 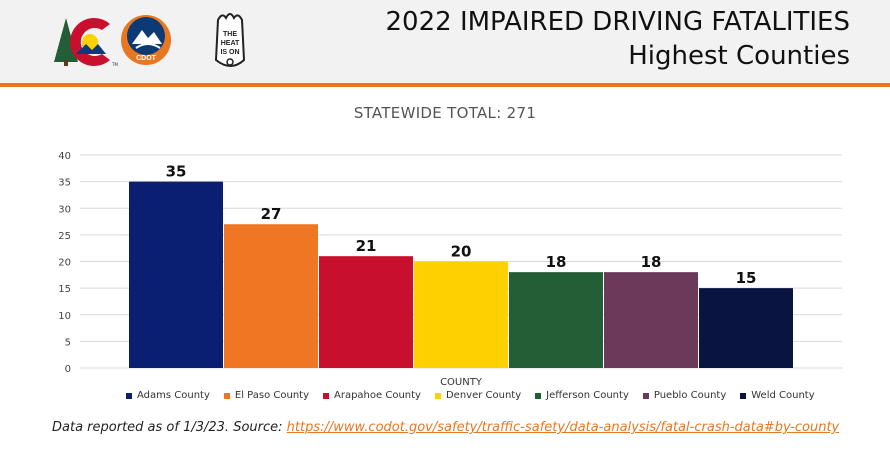 I want to click on chart-title: STATEWIDE TOTAL: 271, so click(x=445, y=113).